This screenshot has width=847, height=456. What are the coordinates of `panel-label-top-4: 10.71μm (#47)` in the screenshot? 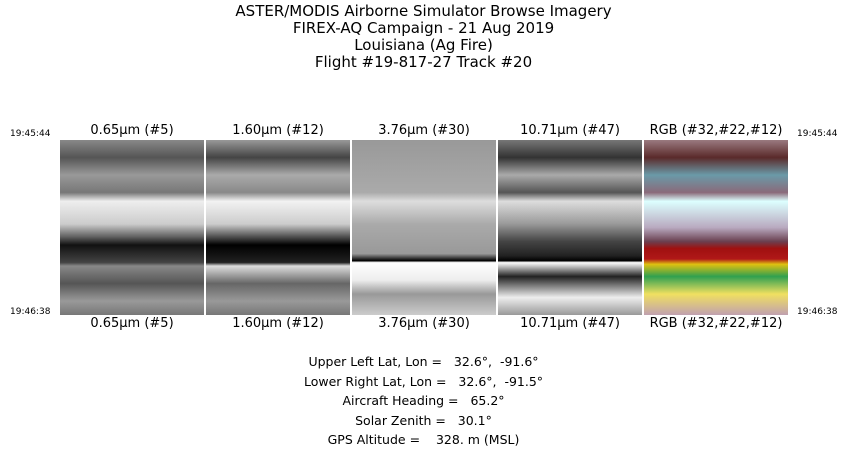 It's located at (570, 130).